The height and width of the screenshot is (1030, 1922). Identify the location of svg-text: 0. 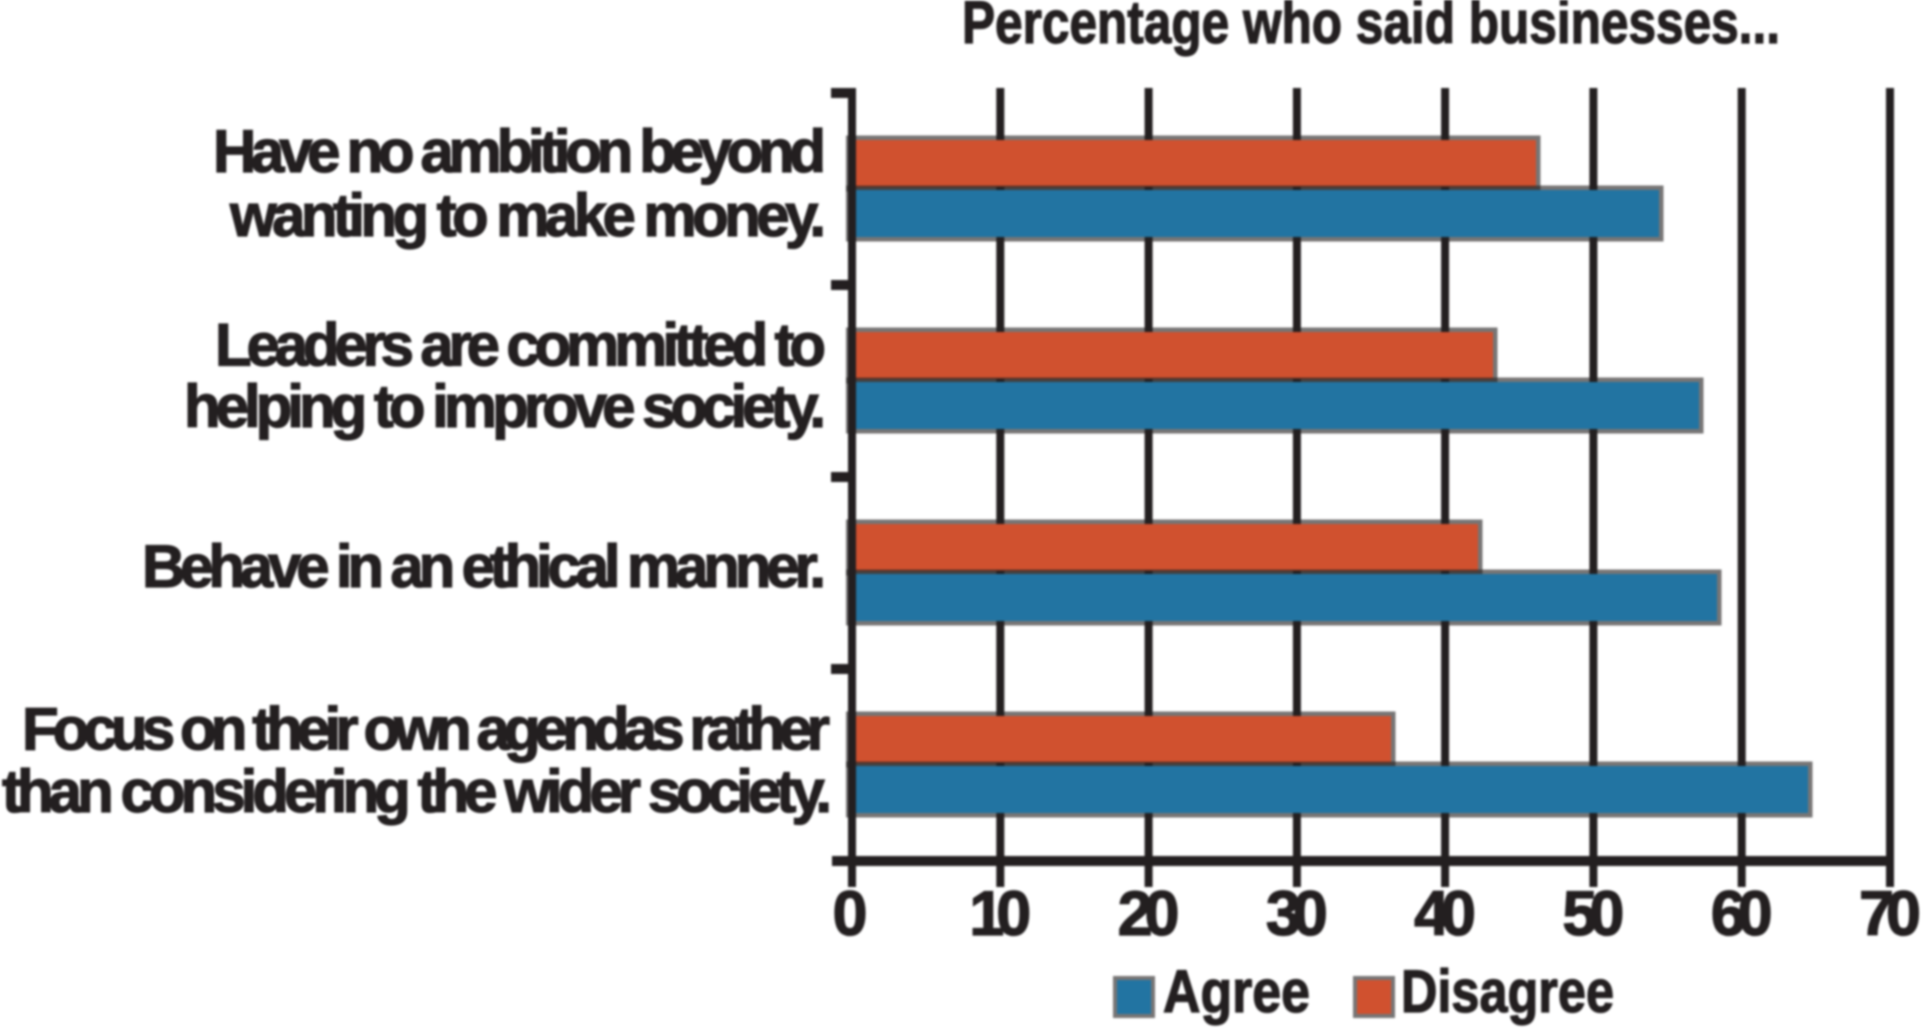
(849, 914).